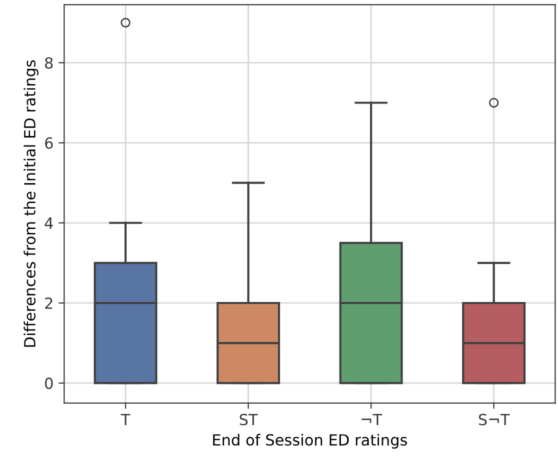 The image size is (558, 466). What do you see at coordinates (48, 223) in the screenshot?
I see `y-tick-label: 4` at bounding box center [48, 223].